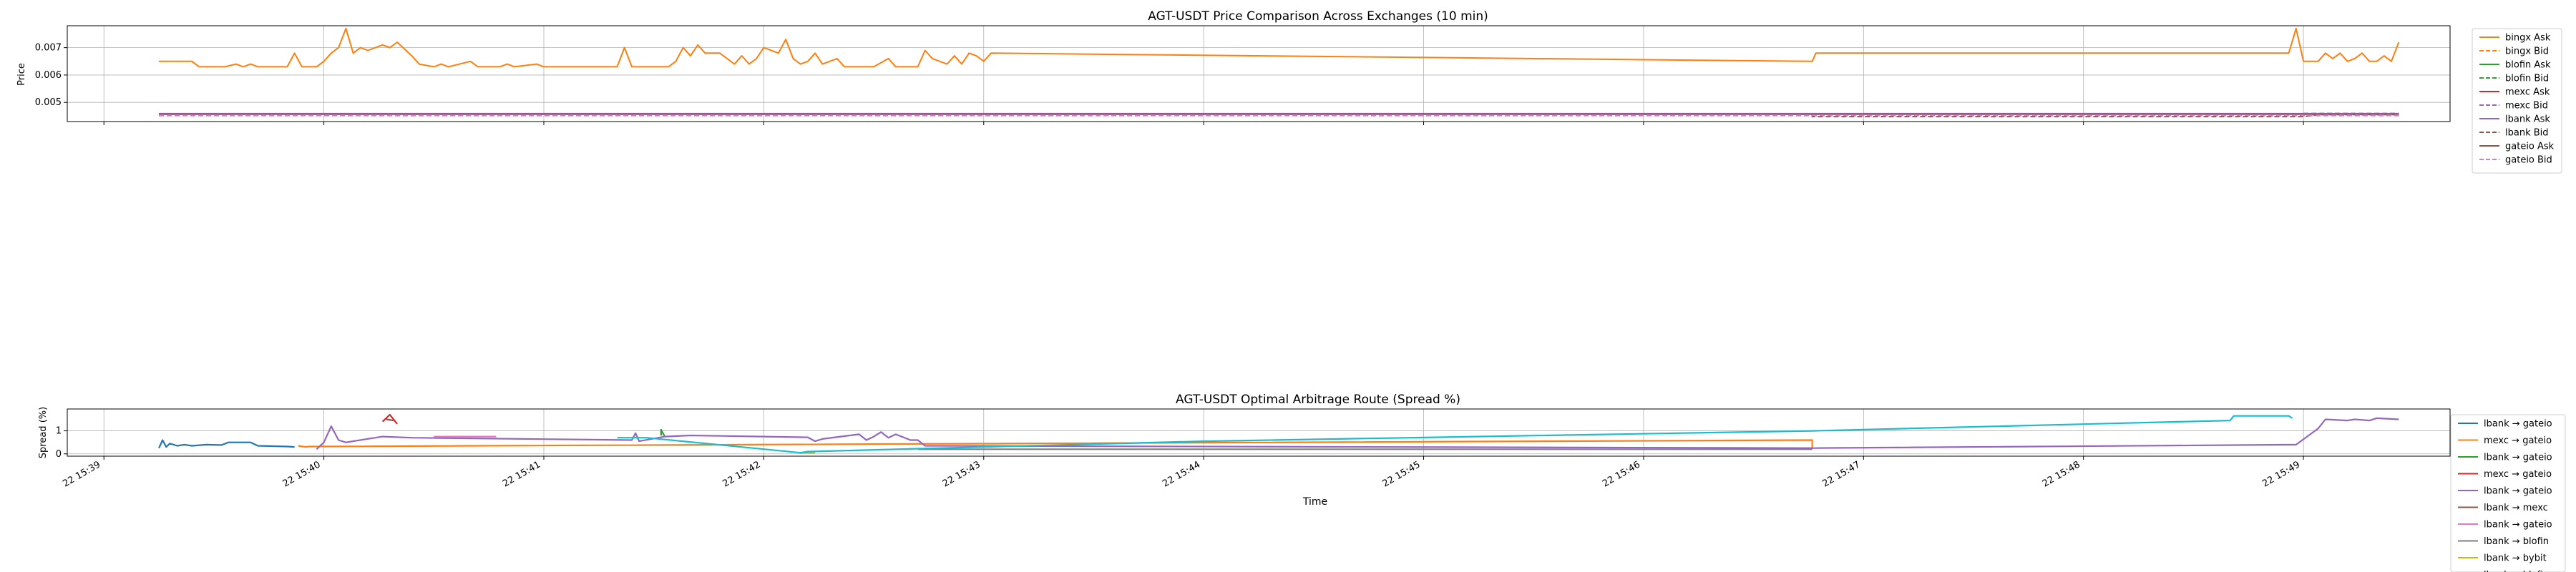 This screenshot has height=572, width=2576. I want to click on legend-label: bingx Ask, so click(2528, 38).